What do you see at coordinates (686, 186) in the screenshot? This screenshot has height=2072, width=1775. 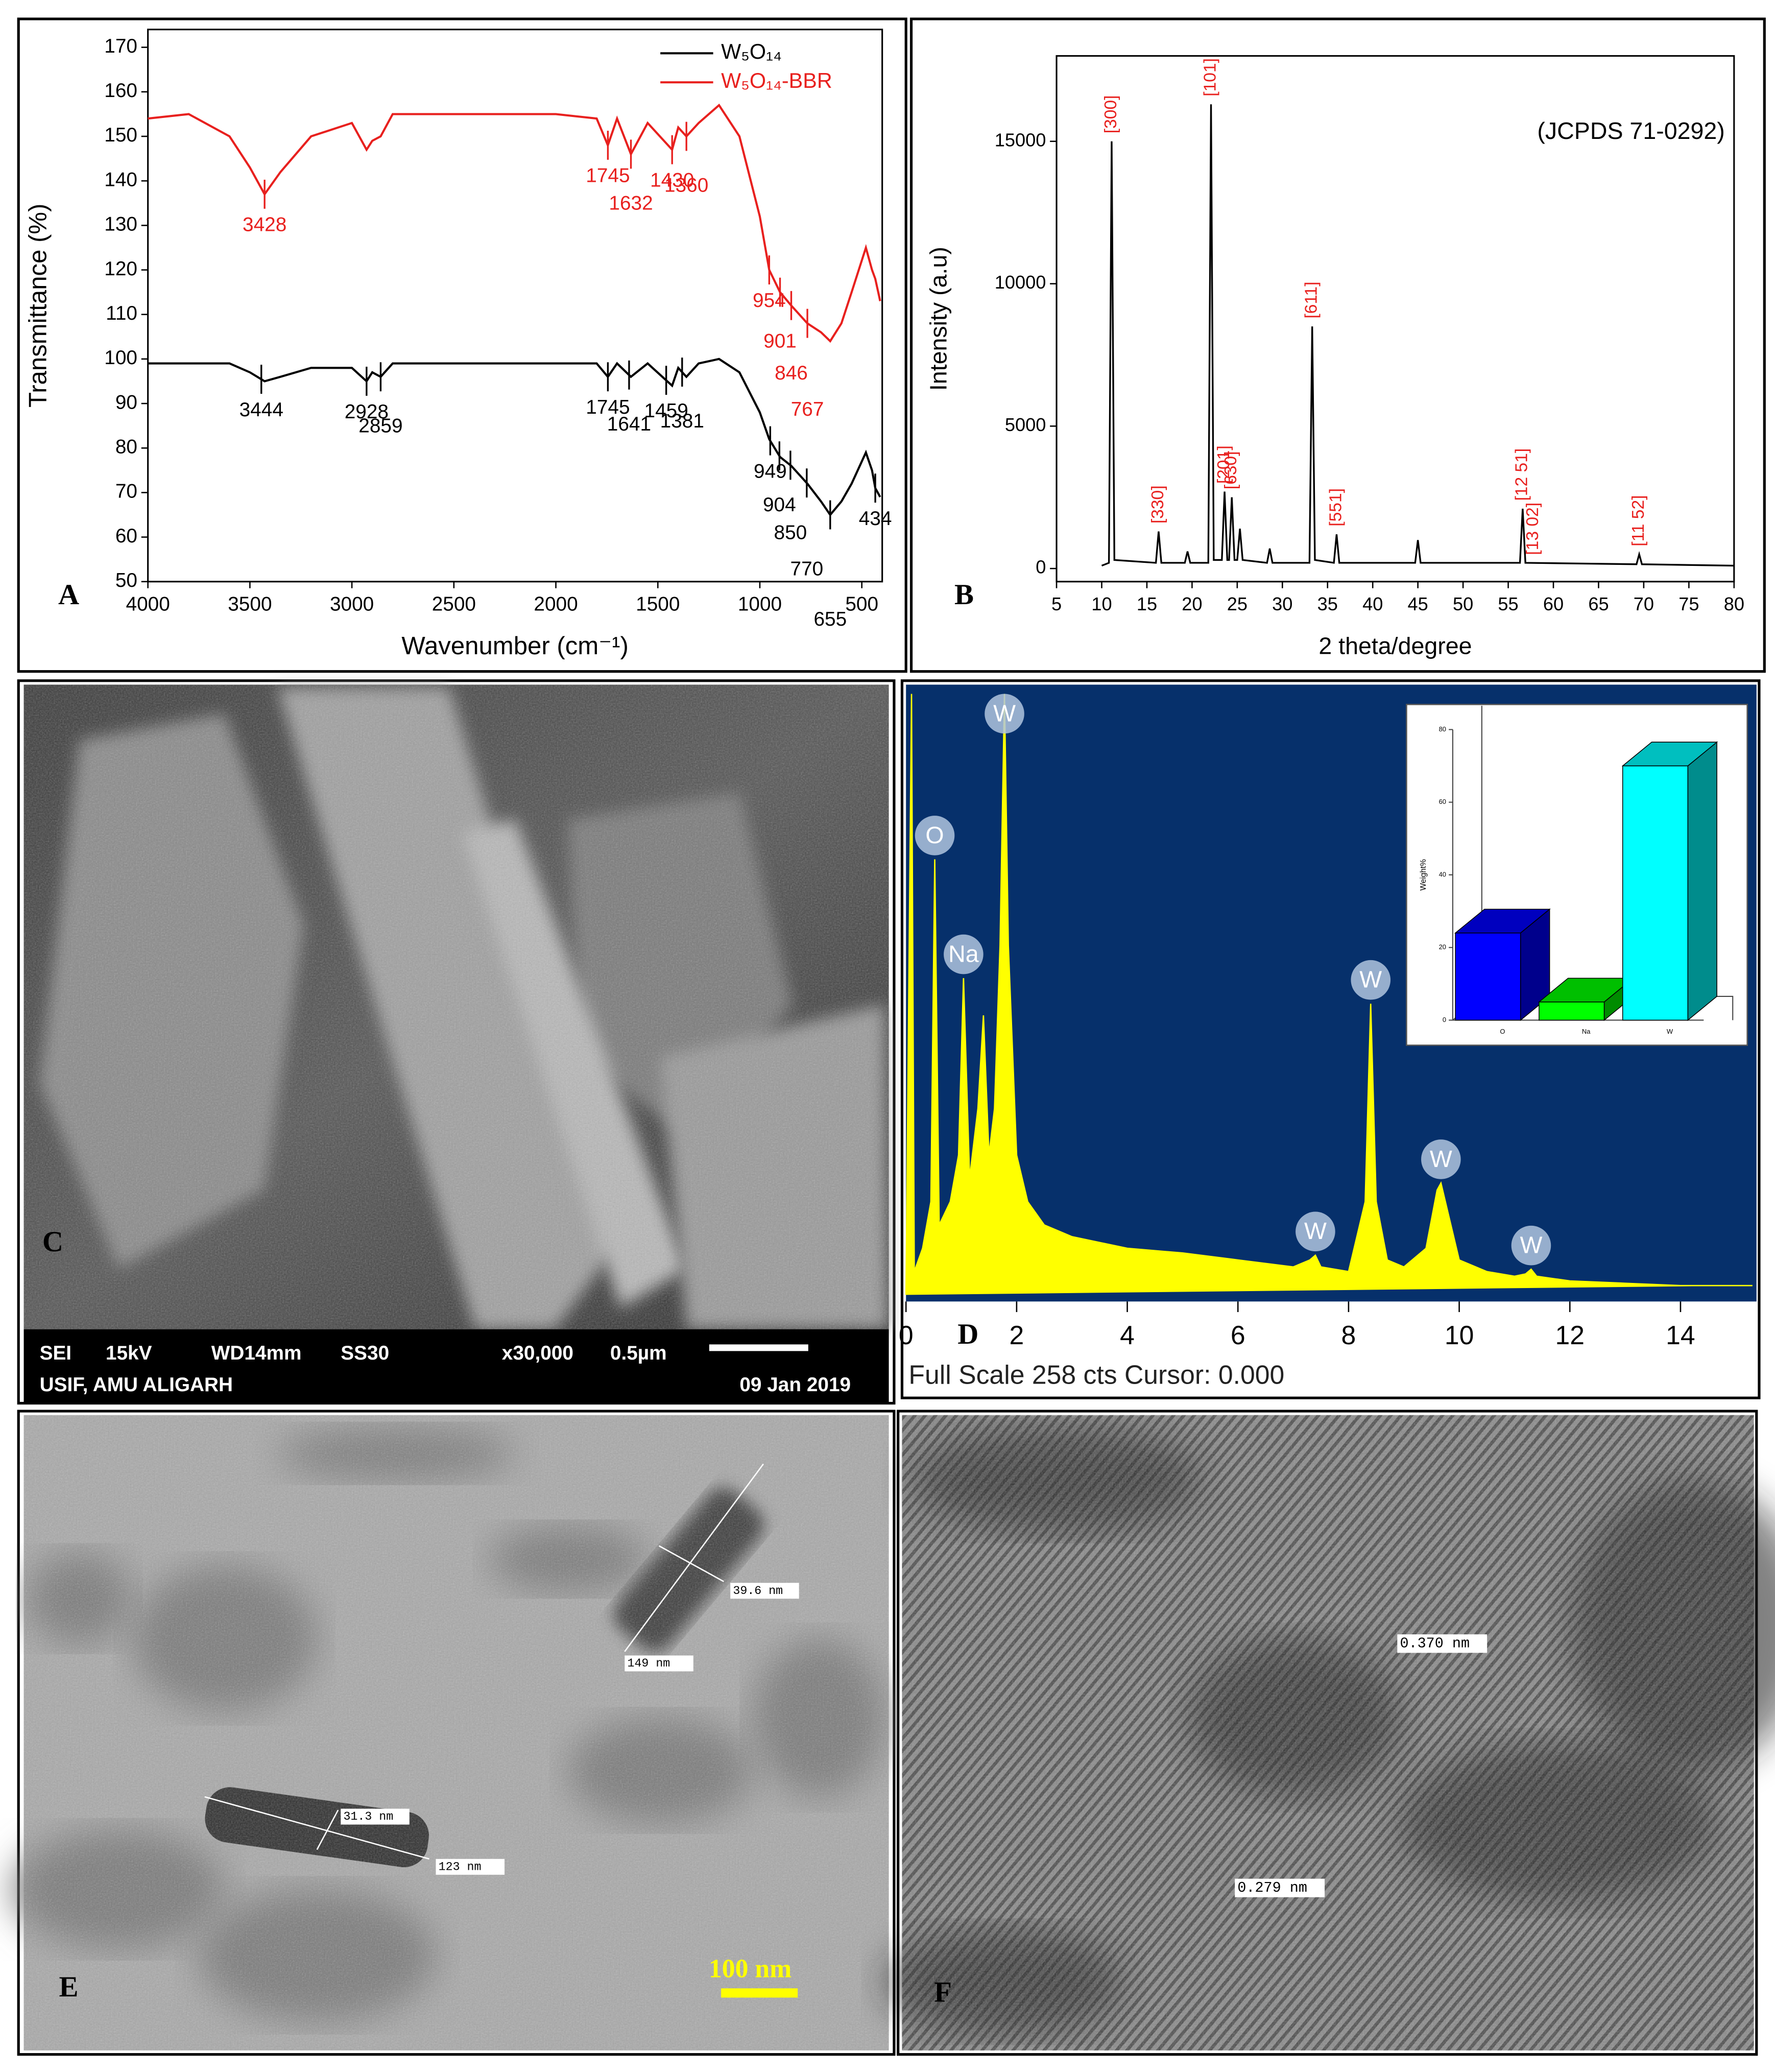 I see `peak-label: 1360` at bounding box center [686, 186].